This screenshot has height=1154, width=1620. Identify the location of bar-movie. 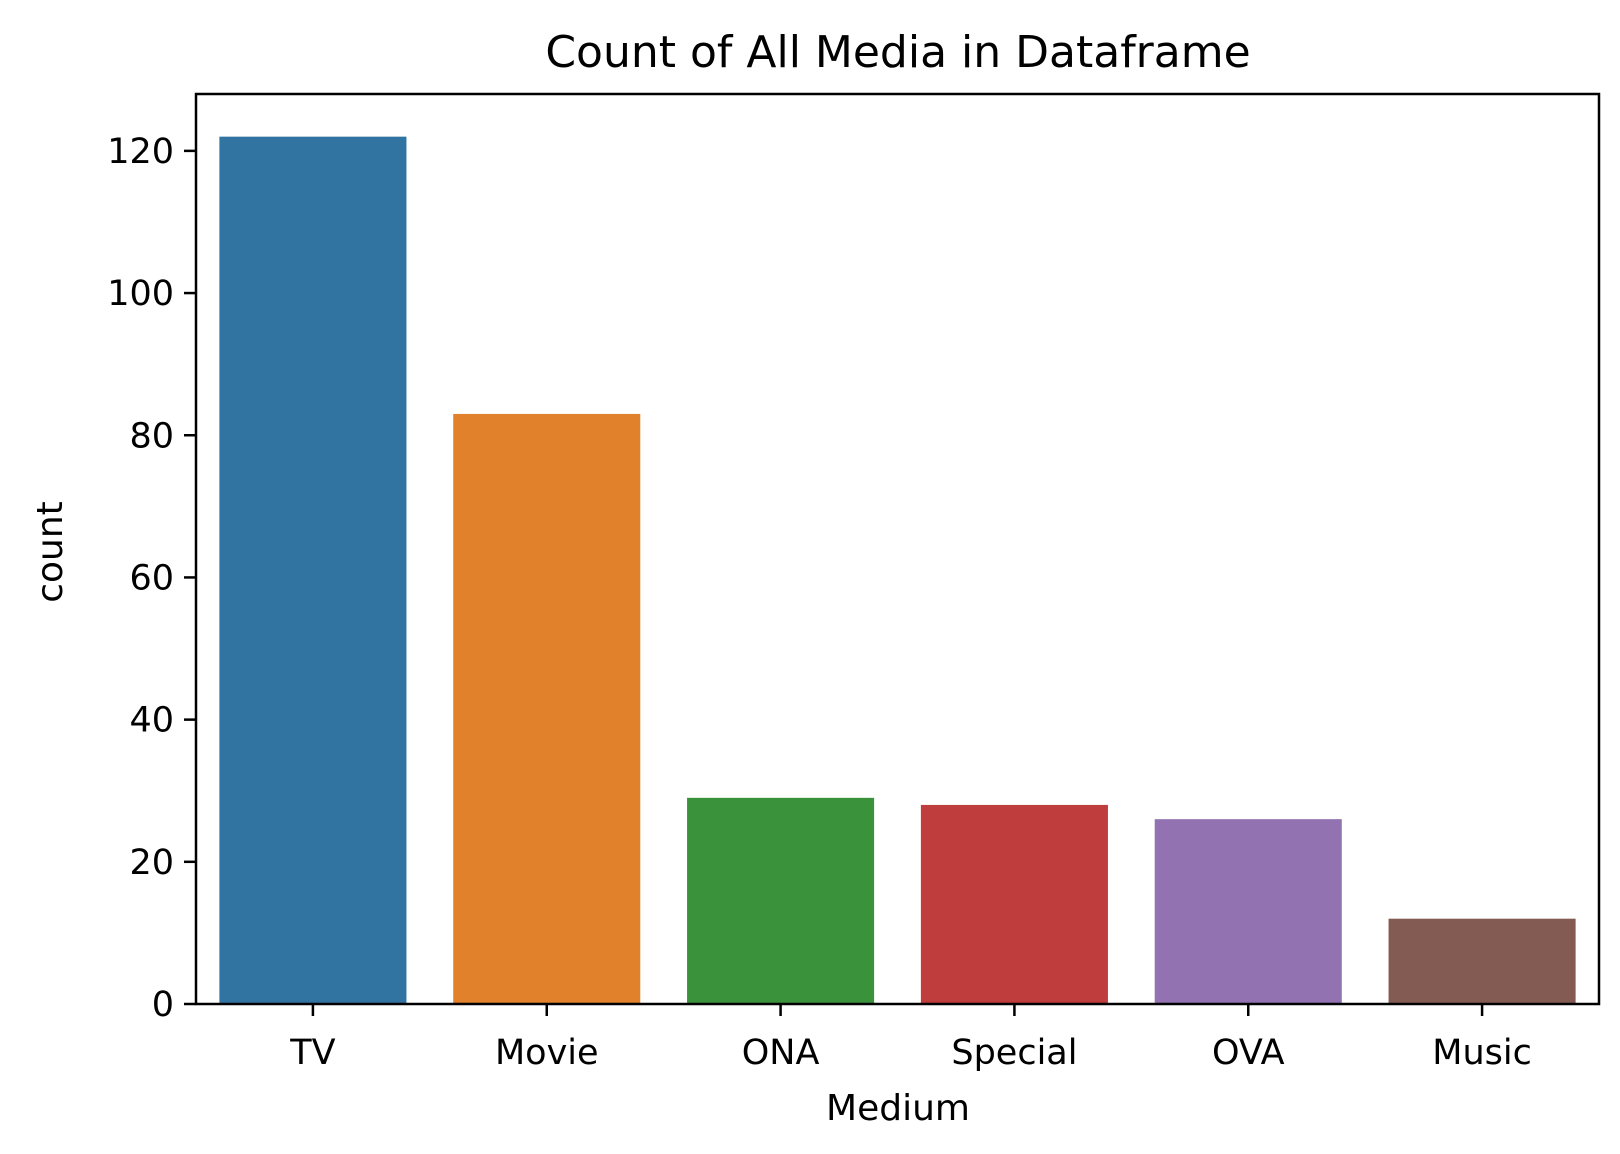
(547, 708).